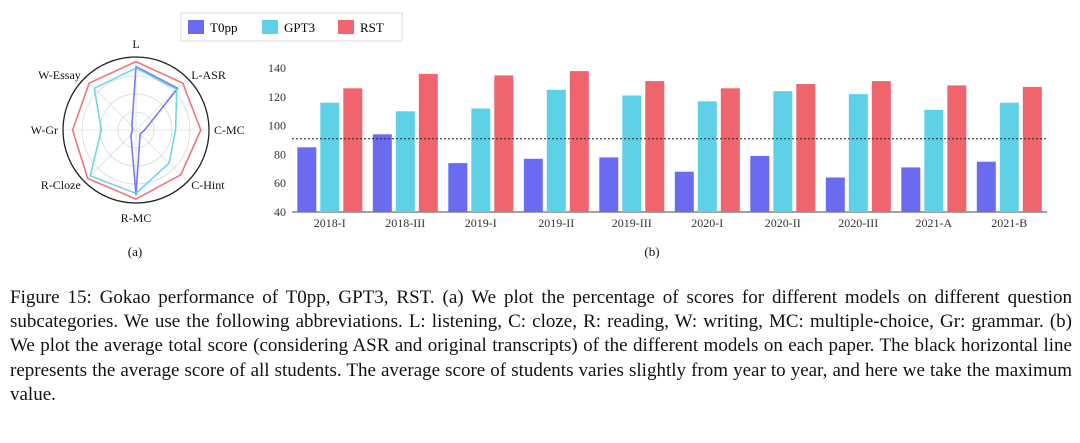  Describe the element at coordinates (44, 130) in the screenshot. I see `radar-axis-label: W-Gr` at that location.